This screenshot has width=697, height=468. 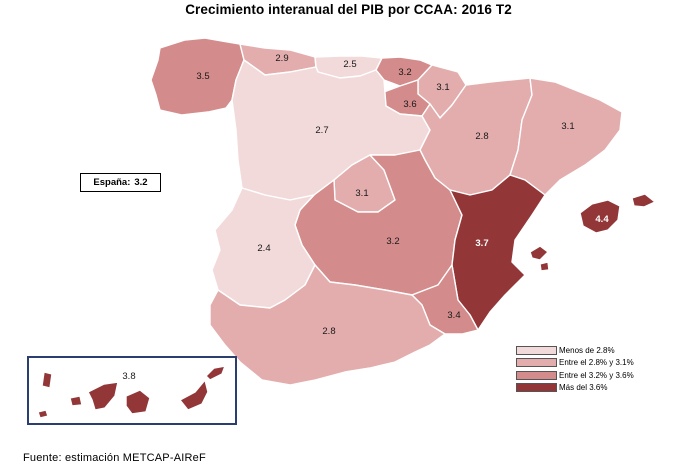 I want to click on label-castilla-y-leon: 2.7, so click(x=321, y=130).